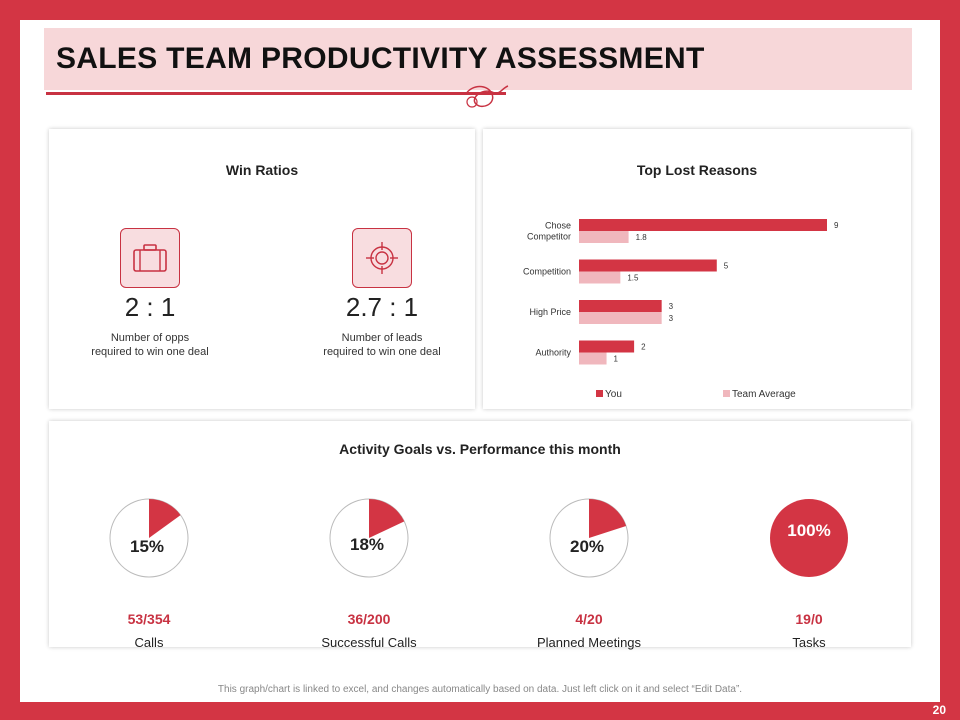  I want to click on value-label-1-1: 1.5, so click(633, 278).